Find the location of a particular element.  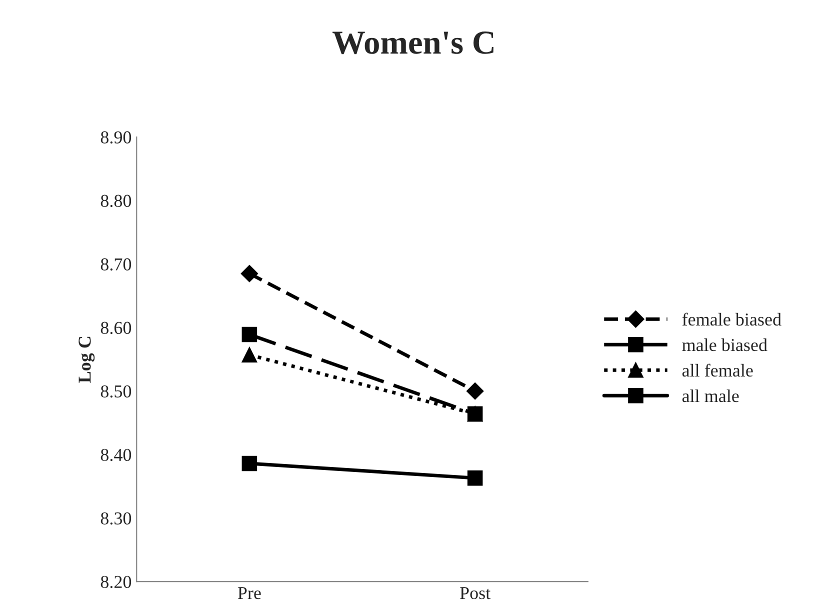

legend-label: male biased is located at coordinates (725, 345).